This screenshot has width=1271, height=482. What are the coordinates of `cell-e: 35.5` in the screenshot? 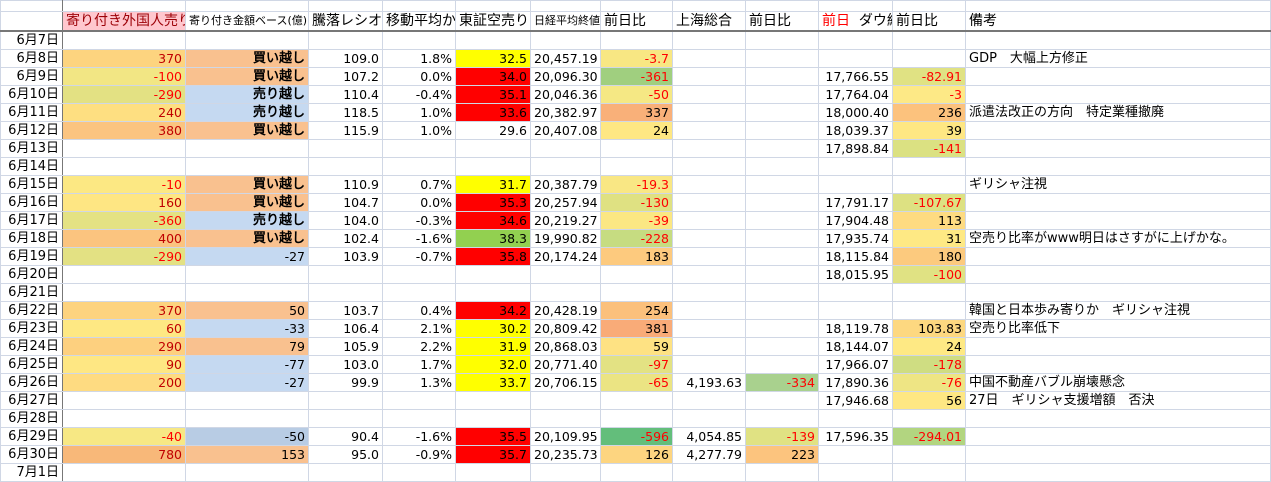 It's located at (493, 436).